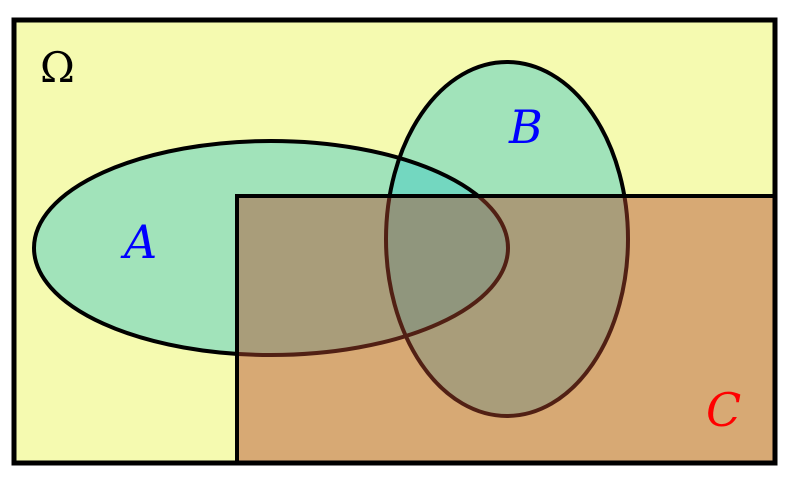 This screenshot has height=485, width=793. Describe the element at coordinates (57, 67) in the screenshot. I see `omega-label: Ω` at that location.